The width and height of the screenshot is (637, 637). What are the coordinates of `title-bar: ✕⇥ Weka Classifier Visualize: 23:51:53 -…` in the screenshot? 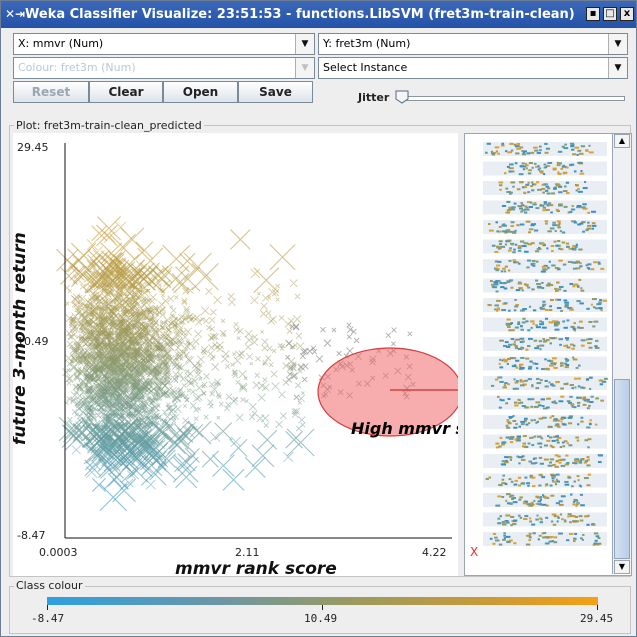 It's located at (318, 14).